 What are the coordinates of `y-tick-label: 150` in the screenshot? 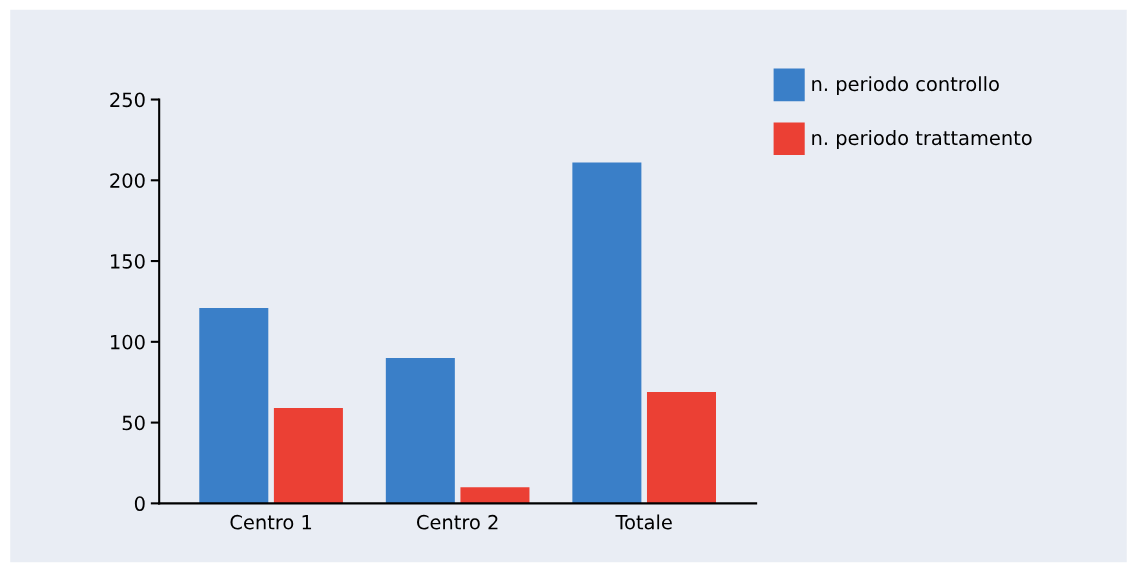 It's located at (128, 261).